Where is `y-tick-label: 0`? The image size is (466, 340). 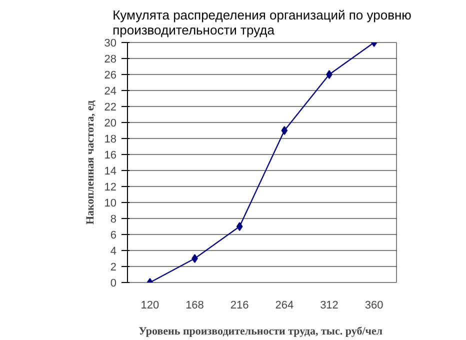 y-tick-label: 0 is located at coordinates (113, 284).